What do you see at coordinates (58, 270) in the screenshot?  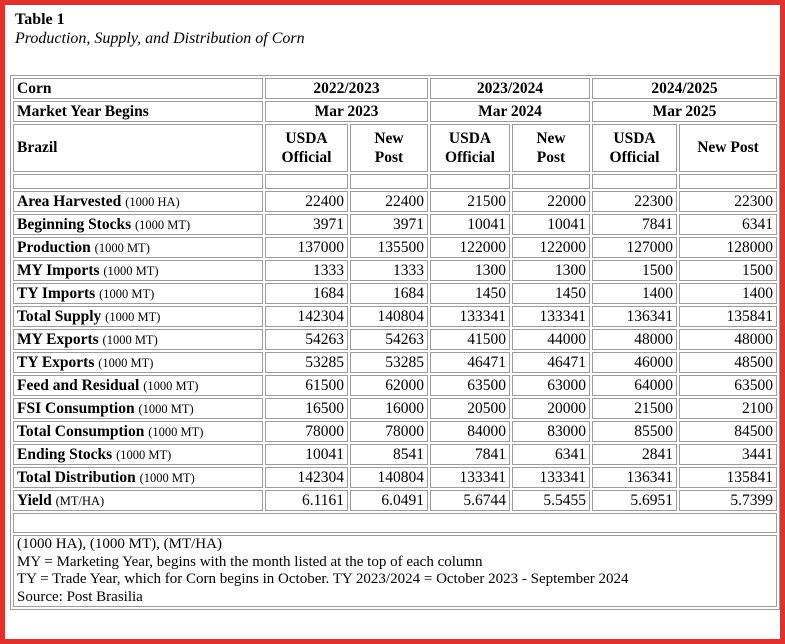 I see `row-label: MY Imports` at bounding box center [58, 270].